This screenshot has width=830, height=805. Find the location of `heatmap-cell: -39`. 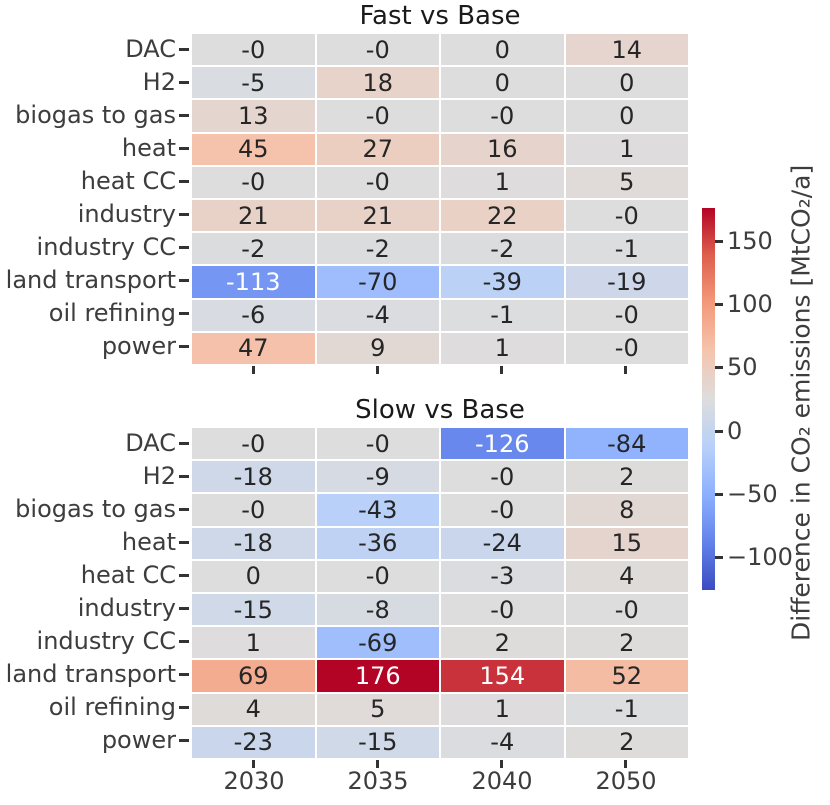

heatmap-cell: -39 is located at coordinates (502, 282).